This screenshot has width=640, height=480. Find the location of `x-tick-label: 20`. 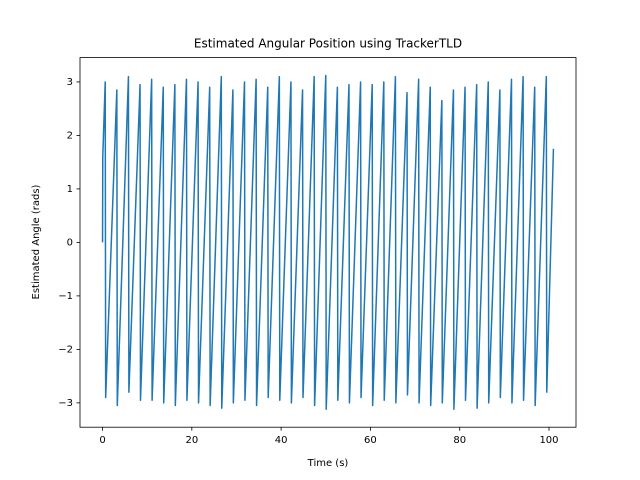

x-tick-label: 20 is located at coordinates (191, 440).